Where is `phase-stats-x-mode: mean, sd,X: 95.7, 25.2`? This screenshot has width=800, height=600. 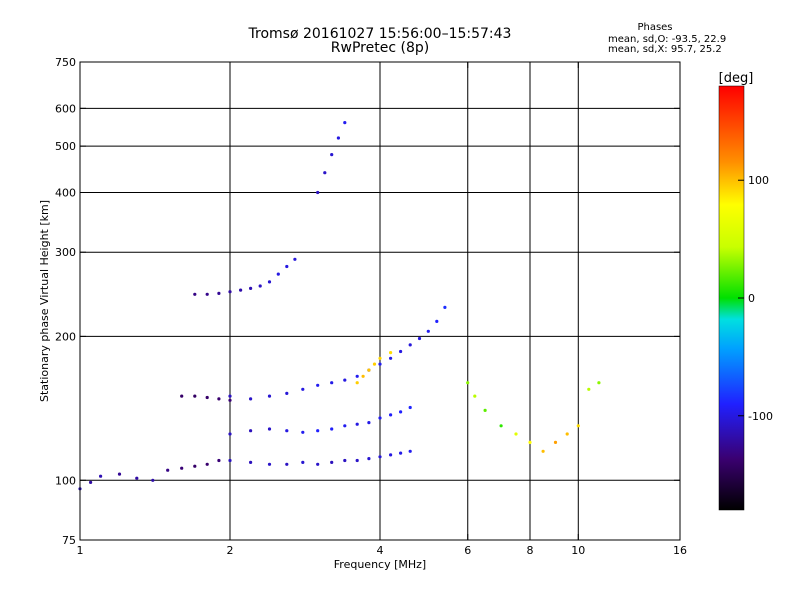
phase-stats-x-mode: mean, sd,X: 95.7, 25.2 is located at coordinates (665, 49).